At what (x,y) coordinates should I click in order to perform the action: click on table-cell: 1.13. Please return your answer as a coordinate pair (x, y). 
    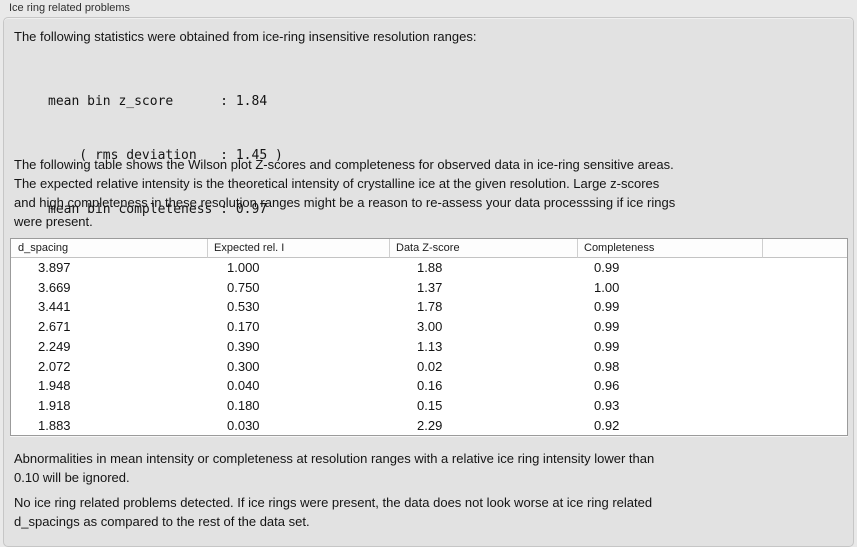
    Looking at the image, I should click on (430, 346).